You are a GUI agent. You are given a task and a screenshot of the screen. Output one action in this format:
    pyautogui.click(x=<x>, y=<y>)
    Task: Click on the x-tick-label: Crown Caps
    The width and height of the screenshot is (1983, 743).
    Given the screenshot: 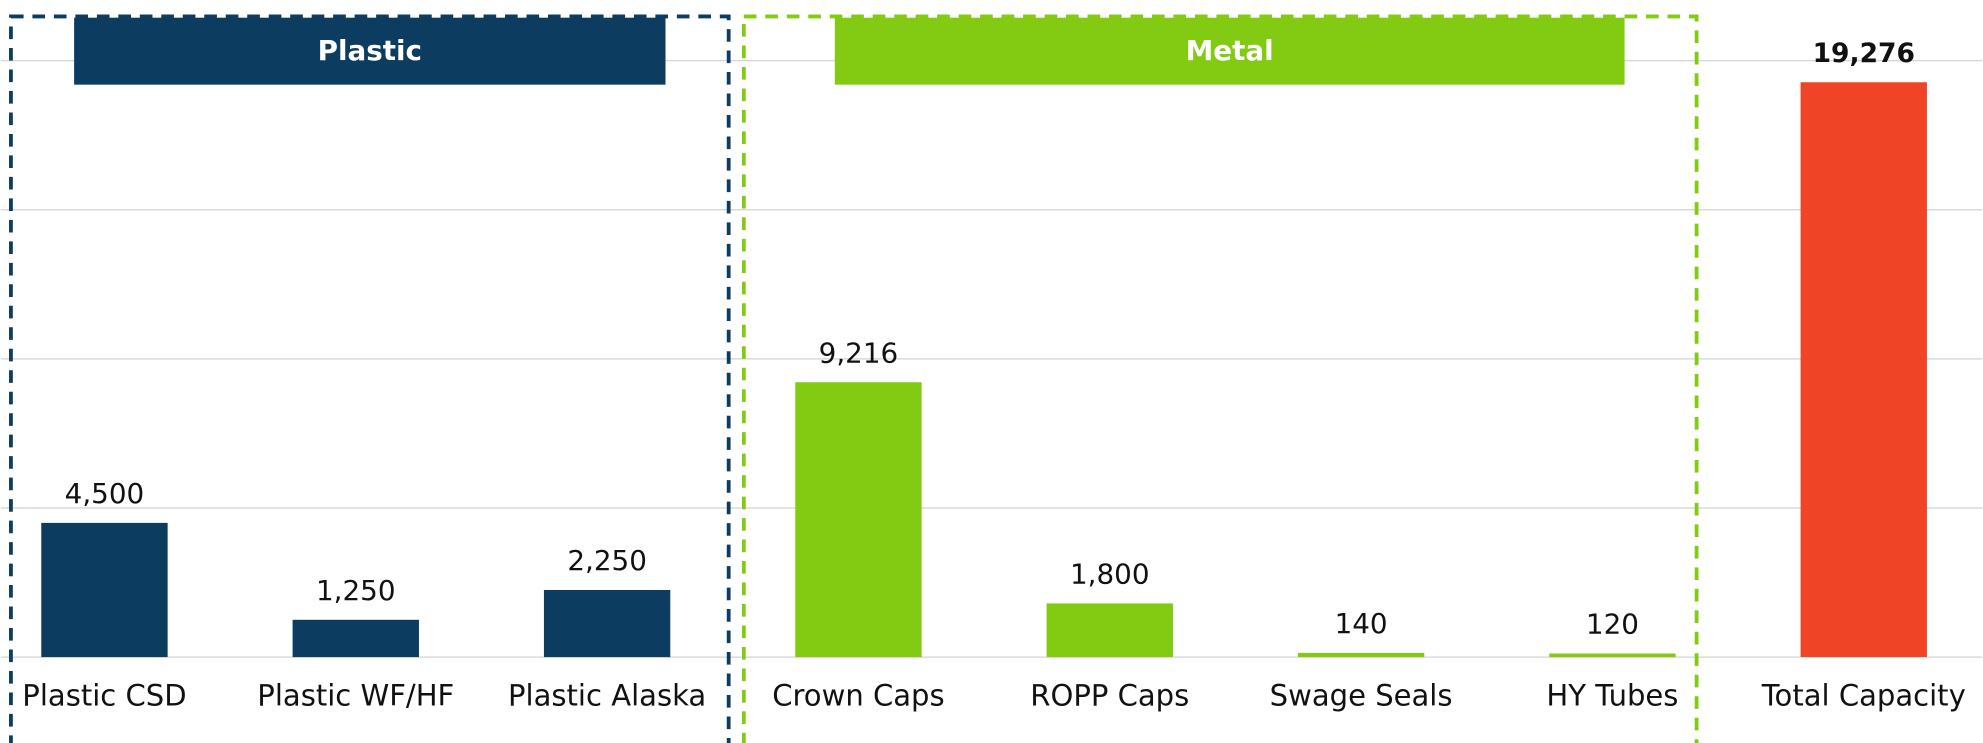 What is the action you would take?
    pyautogui.click(x=858, y=696)
    